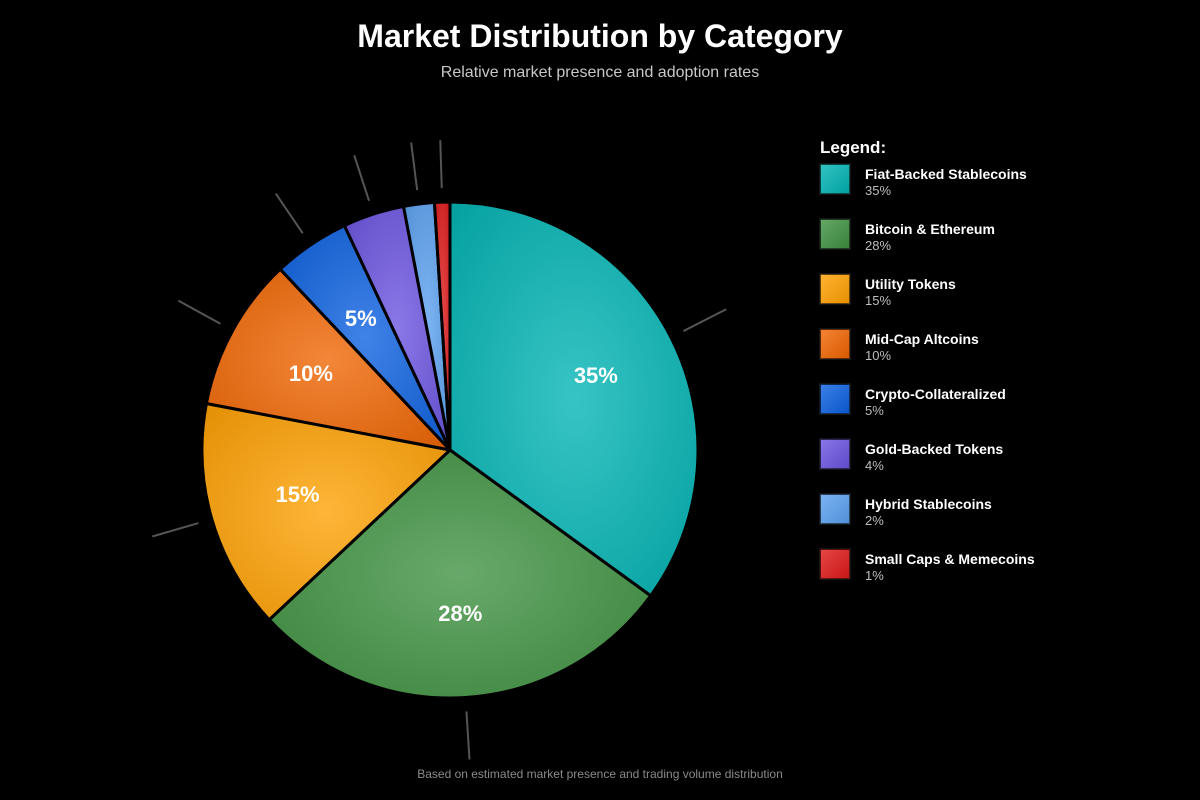 Image resolution: width=1200 pixels, height=800 pixels. What do you see at coordinates (199, 312) in the screenshot?
I see `leader-line-mid-cap-altcoins` at bounding box center [199, 312].